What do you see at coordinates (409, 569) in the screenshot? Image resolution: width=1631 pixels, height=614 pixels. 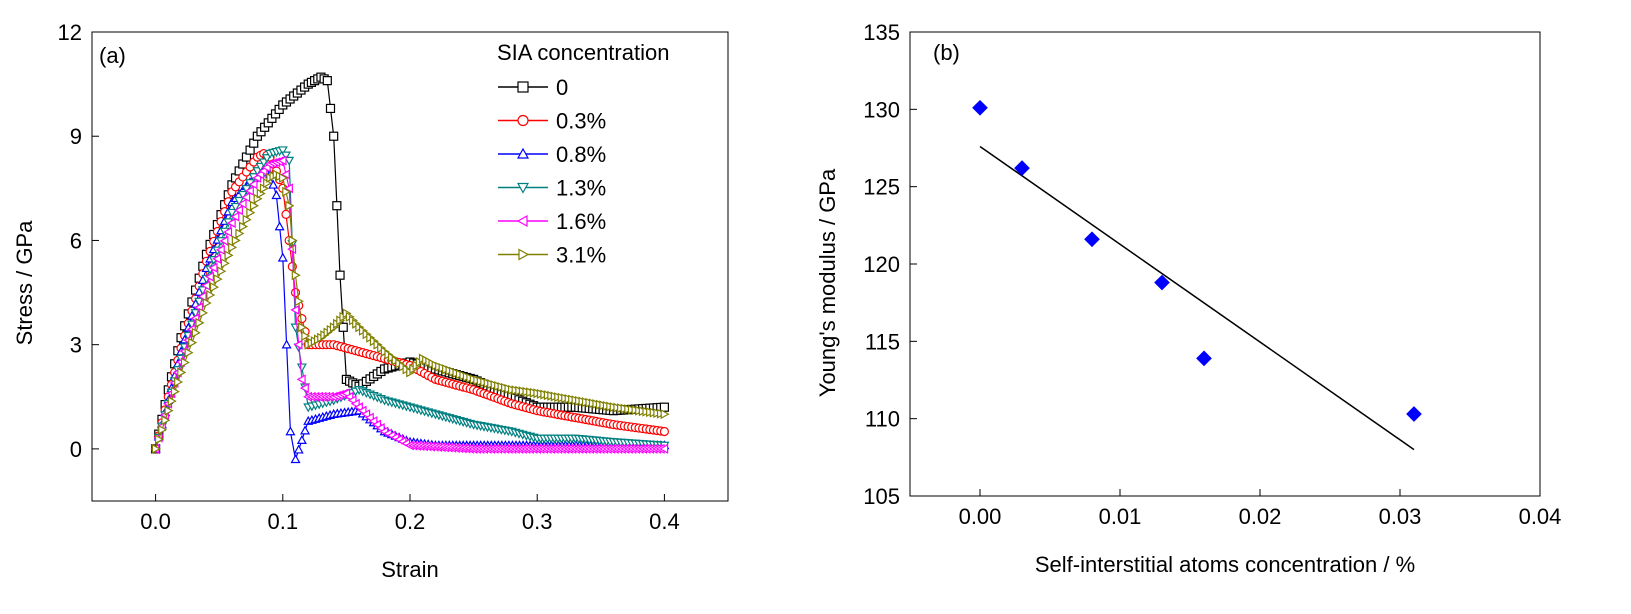 I see `stress-strain-x-axis-label: Strain` at bounding box center [409, 569].